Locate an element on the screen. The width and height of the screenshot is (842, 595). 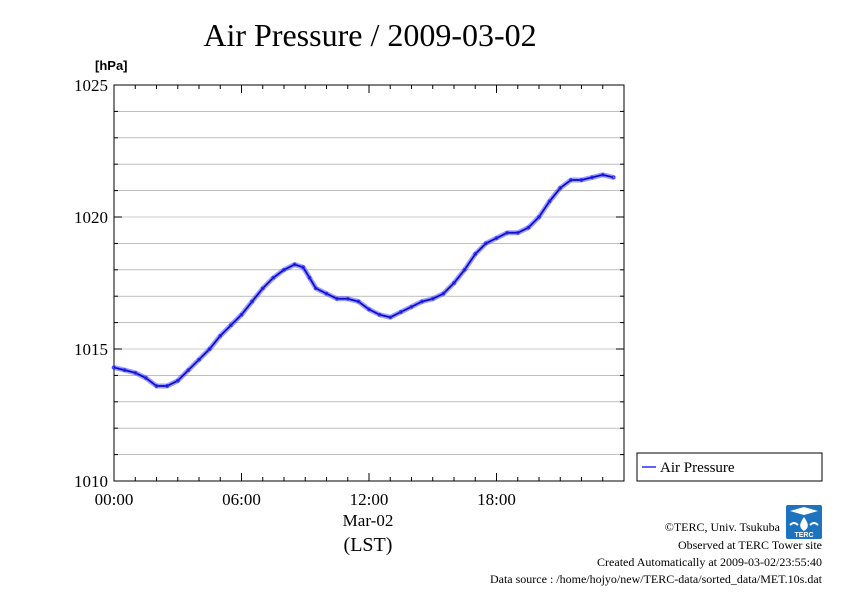
footer-copyright: ©TERC, Univ. Tsukuba is located at coordinates (723, 527).